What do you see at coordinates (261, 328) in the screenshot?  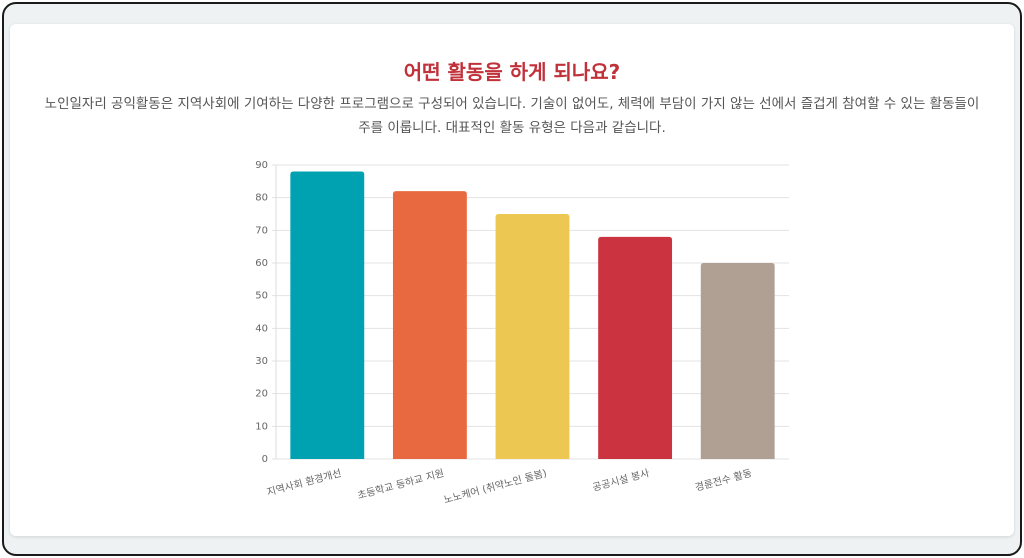 I see `y-tick-label: 40` at bounding box center [261, 328].